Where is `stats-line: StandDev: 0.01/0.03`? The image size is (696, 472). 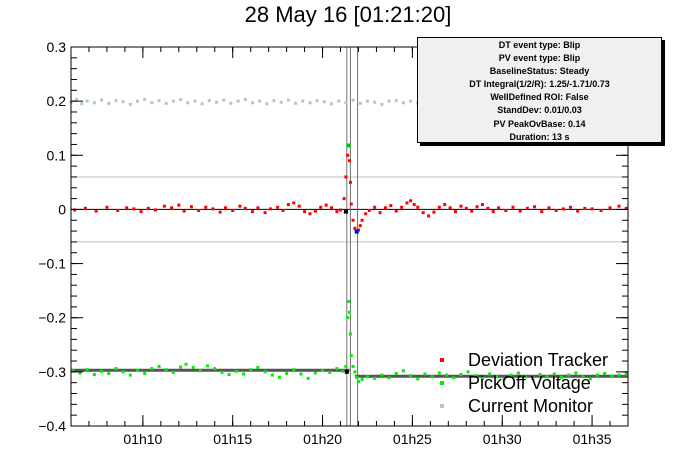
stats-line: StandDev: 0.01/0.03 is located at coordinates (539, 110).